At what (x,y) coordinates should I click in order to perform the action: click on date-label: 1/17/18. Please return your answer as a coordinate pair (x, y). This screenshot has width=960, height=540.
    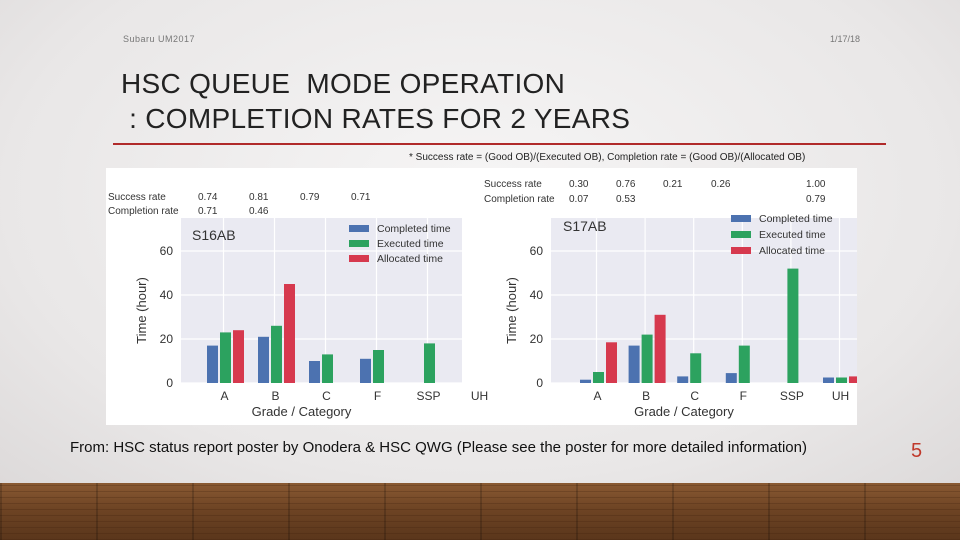
    Looking at the image, I should click on (845, 39).